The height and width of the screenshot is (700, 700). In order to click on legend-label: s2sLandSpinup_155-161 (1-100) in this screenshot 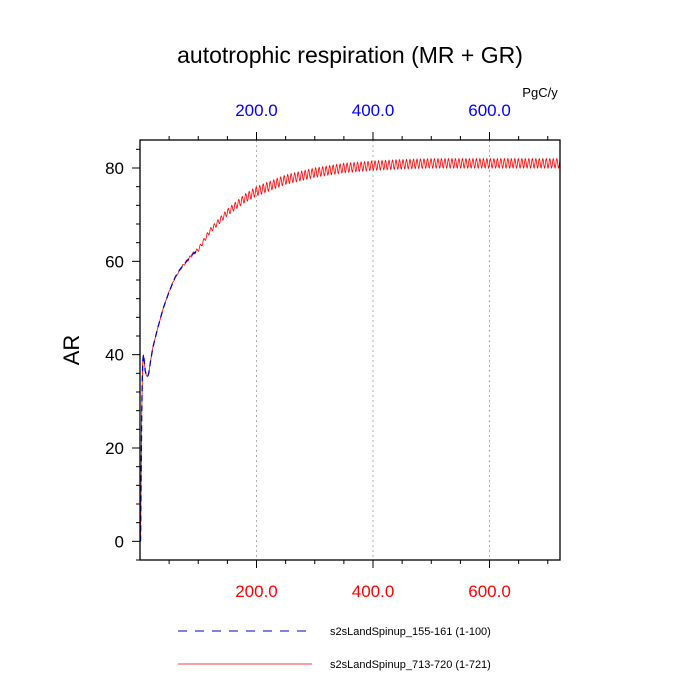, I will do `click(410, 632)`.